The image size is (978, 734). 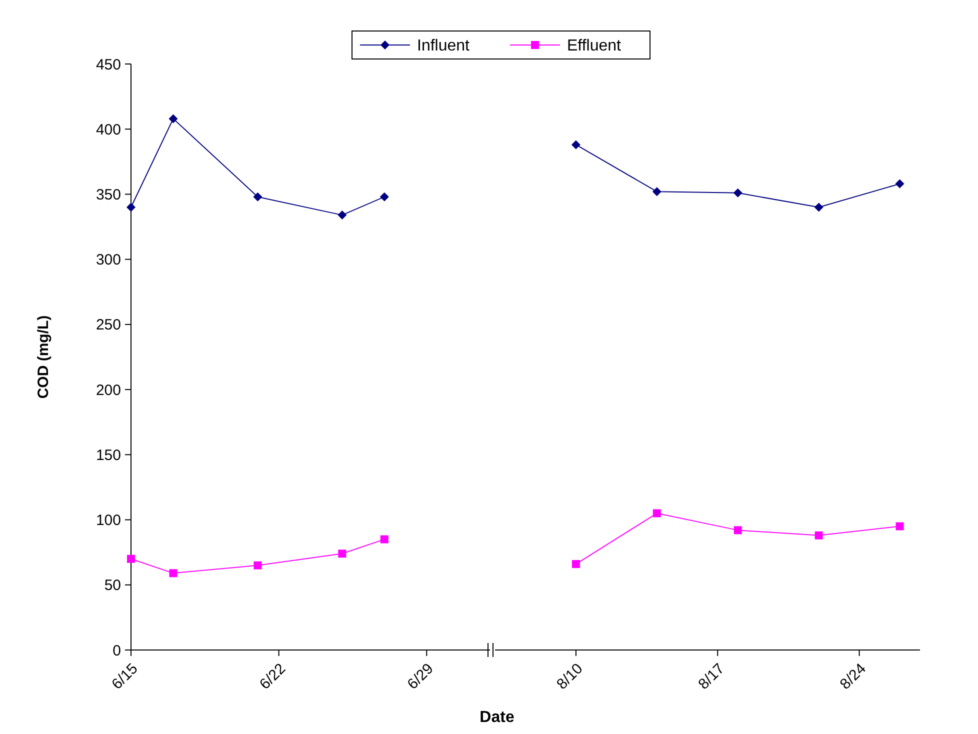 What do you see at coordinates (570, 676) in the screenshot?
I see `x-tick-label: 8/10` at bounding box center [570, 676].